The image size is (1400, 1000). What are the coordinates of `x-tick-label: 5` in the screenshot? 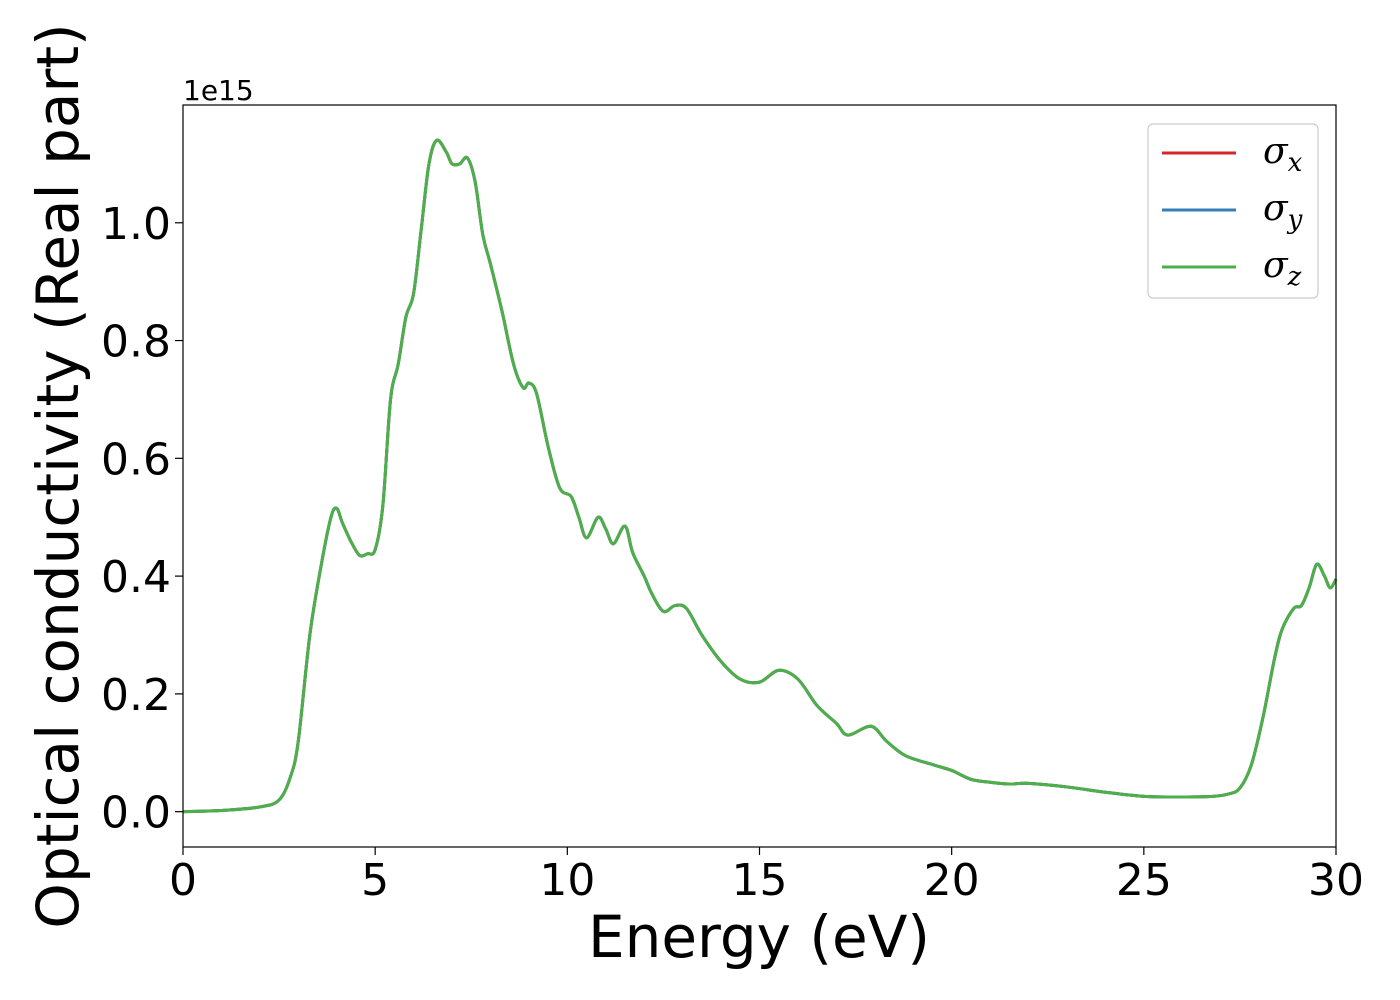 It's located at (375, 880).